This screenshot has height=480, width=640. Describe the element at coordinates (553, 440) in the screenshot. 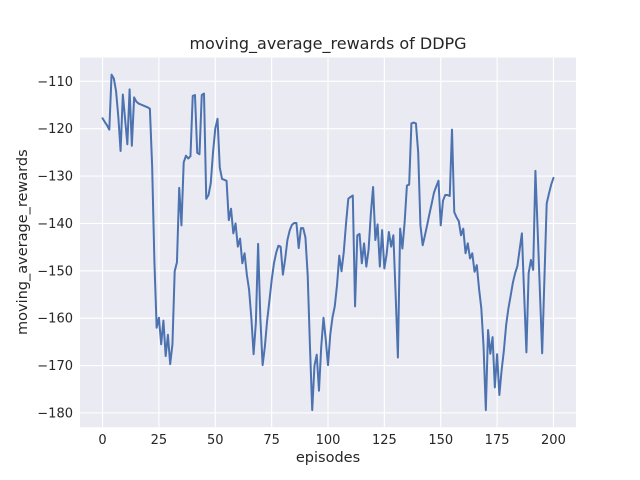

I see `x-tick-label: 200` at that location.